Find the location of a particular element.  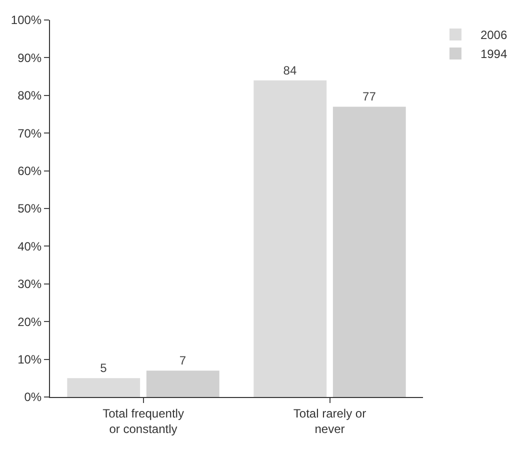

y-tick-label: 10% is located at coordinates (30, 359).